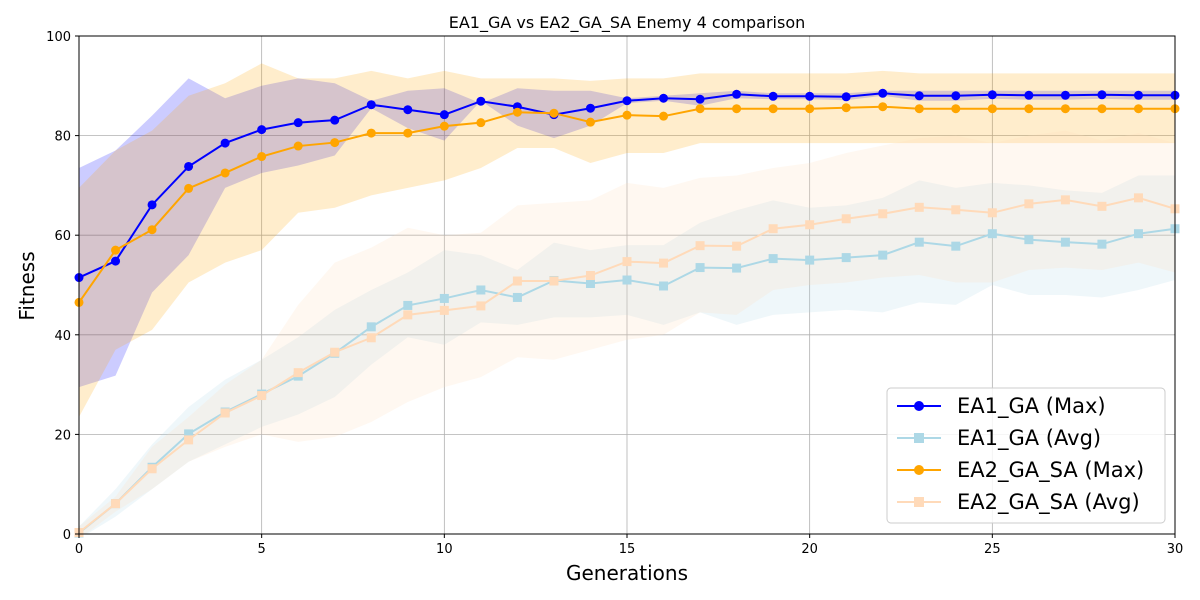 Image resolution: width=1200 pixels, height=600 pixels. What do you see at coordinates (809, 549) in the screenshot?
I see `x-tick-label: 20` at bounding box center [809, 549].